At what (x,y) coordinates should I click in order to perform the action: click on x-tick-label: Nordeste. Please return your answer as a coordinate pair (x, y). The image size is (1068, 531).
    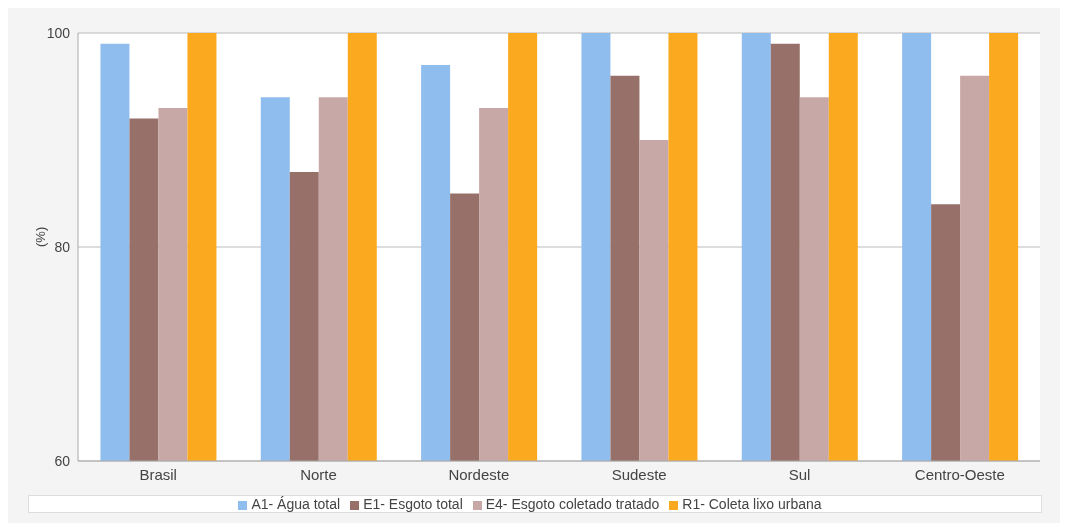
    Looking at the image, I should click on (479, 474).